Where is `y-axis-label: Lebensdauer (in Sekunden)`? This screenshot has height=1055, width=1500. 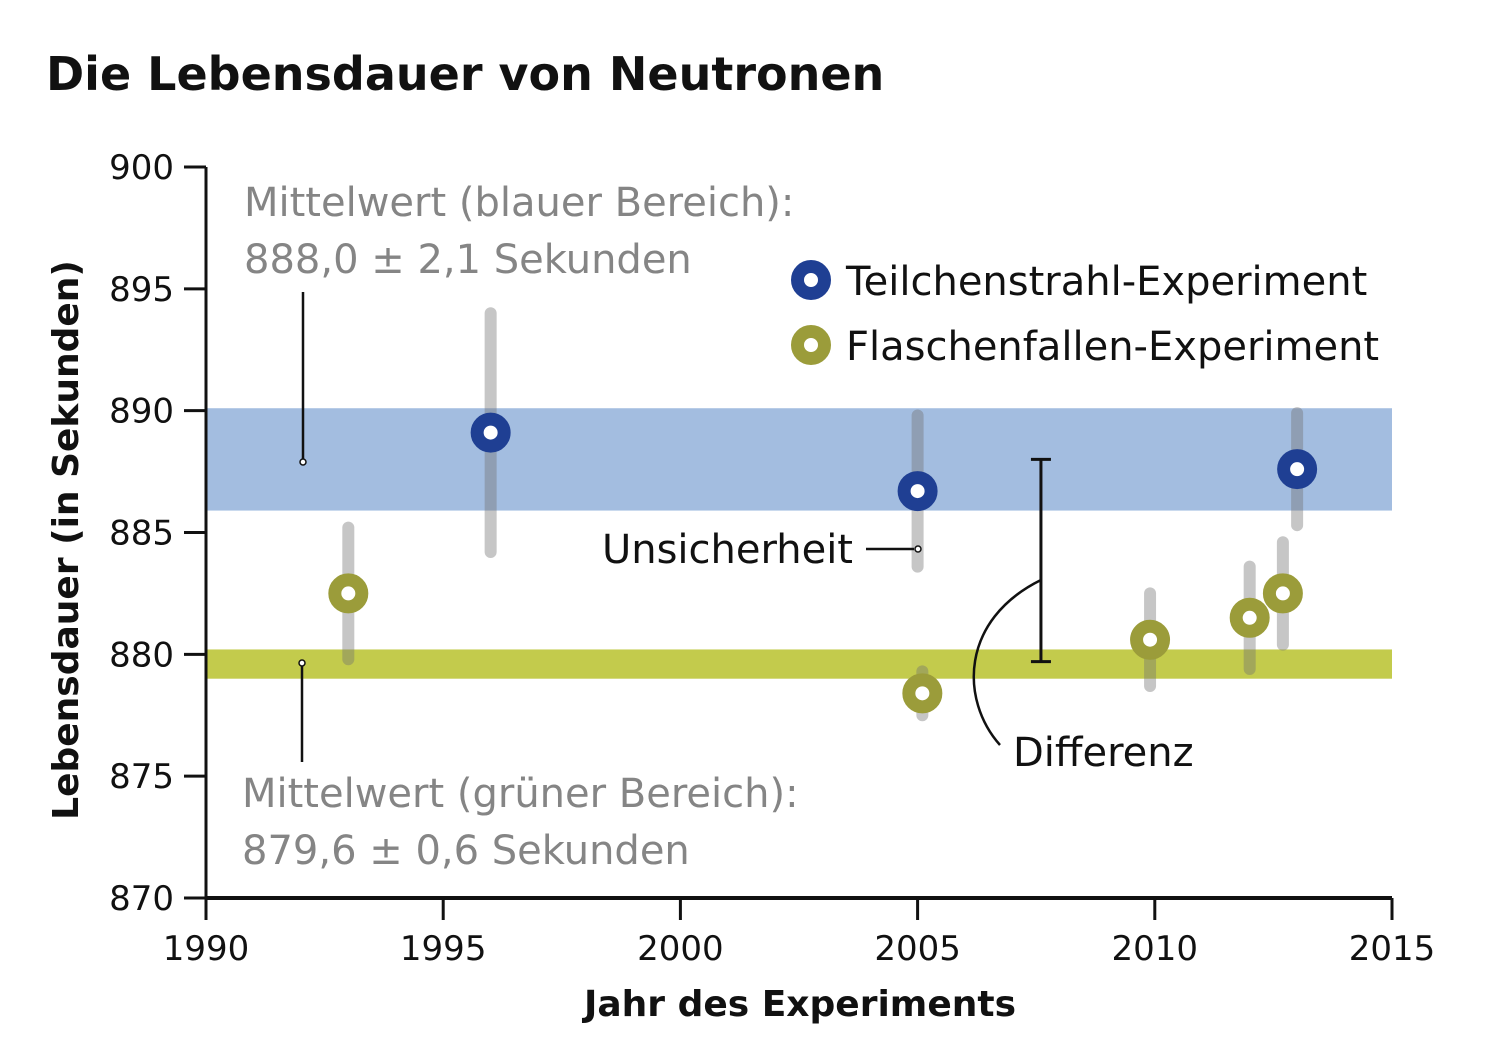
y-axis-label: Lebensdauer (in Sekunden) is located at coordinates (66, 540).